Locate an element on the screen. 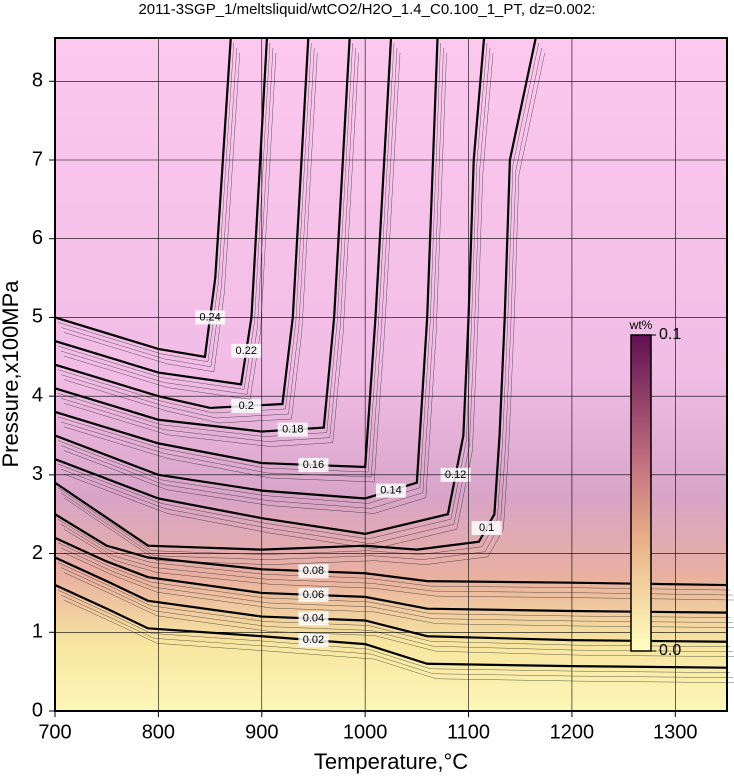 This screenshot has height=776, width=734. contour-label: 0.06 is located at coordinates (313, 595).